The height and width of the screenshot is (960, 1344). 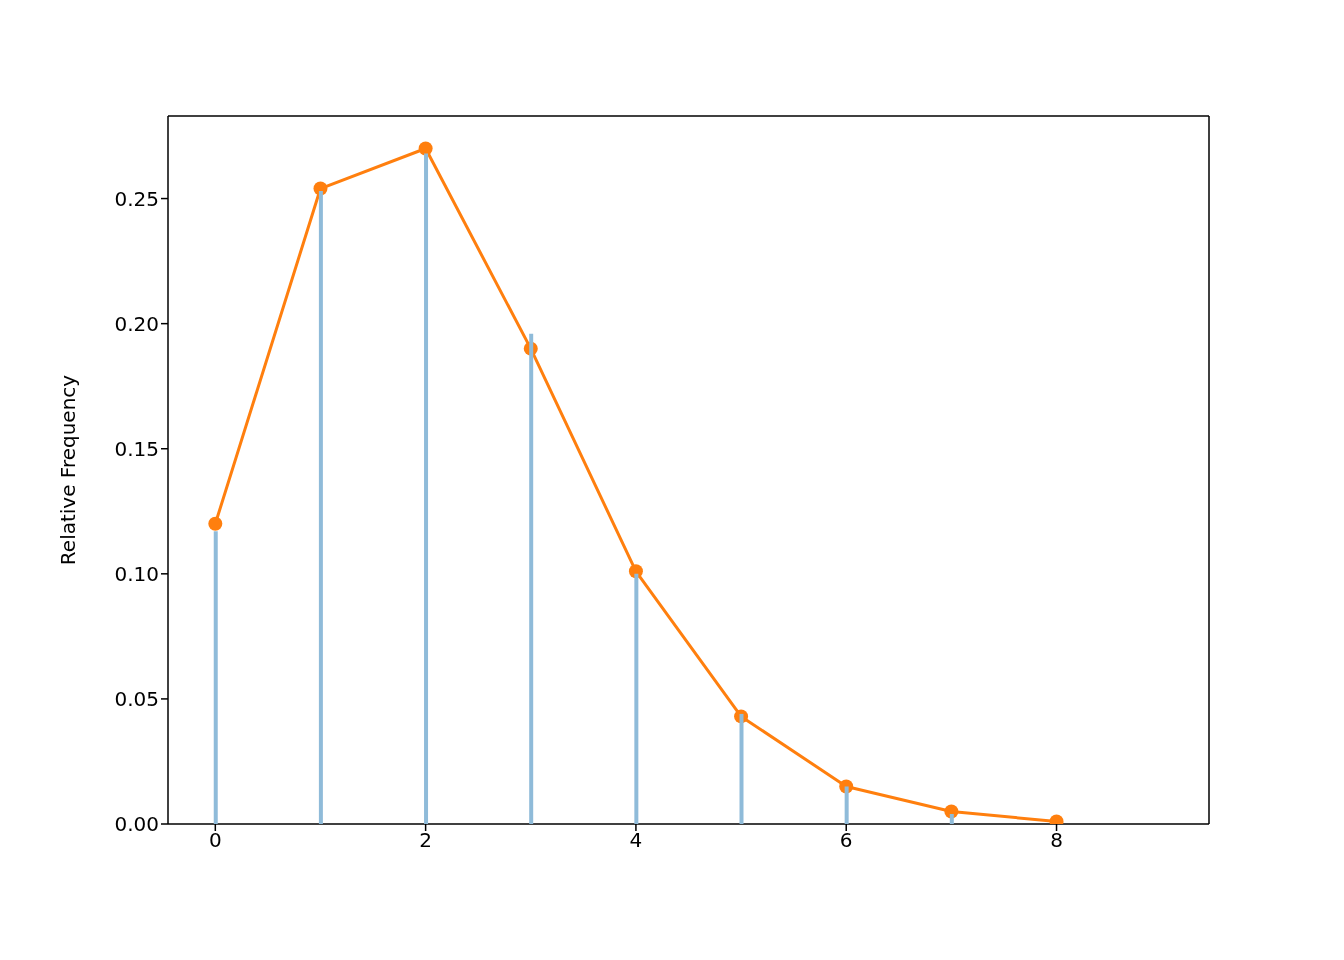 What do you see at coordinates (846, 840) in the screenshot?
I see `x-tick-label: 6` at bounding box center [846, 840].